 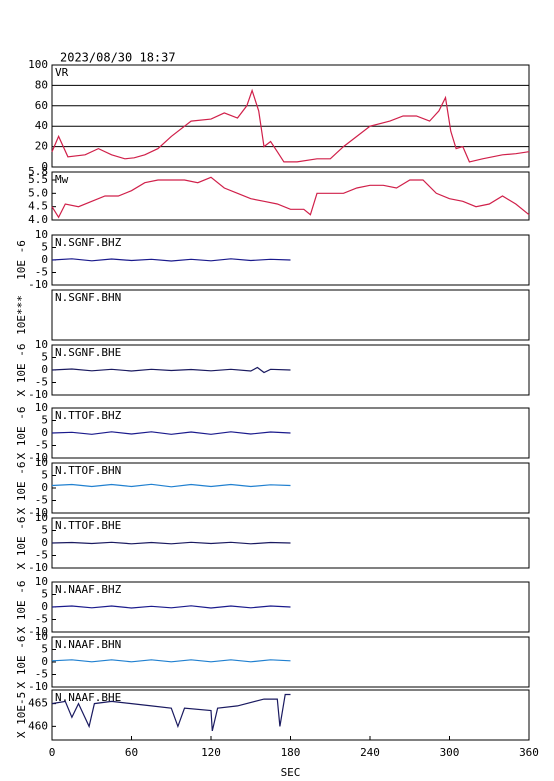 I want to click on panel-label: N.NAAF.BHZ, so click(x=88, y=589).